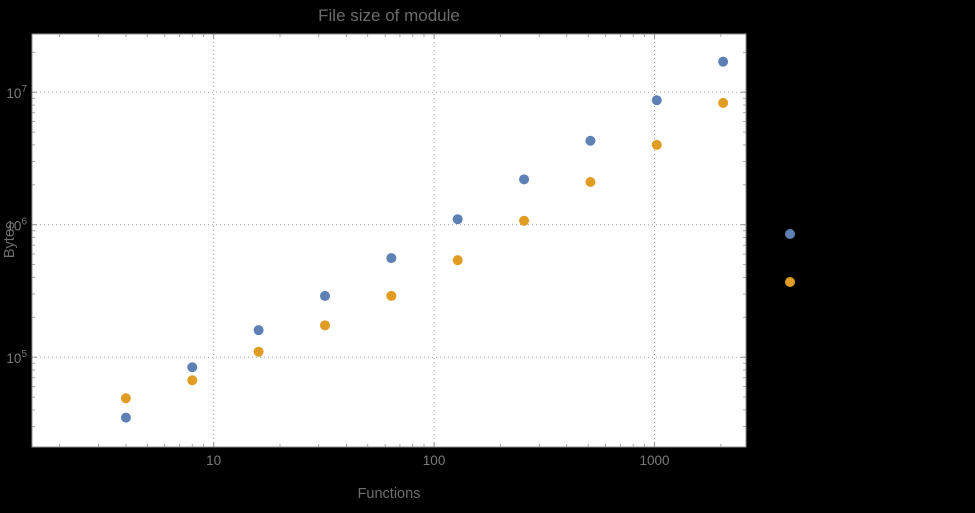 The image size is (975, 513). What do you see at coordinates (654, 460) in the screenshot?
I see `x-tick-label: 1000` at bounding box center [654, 460].